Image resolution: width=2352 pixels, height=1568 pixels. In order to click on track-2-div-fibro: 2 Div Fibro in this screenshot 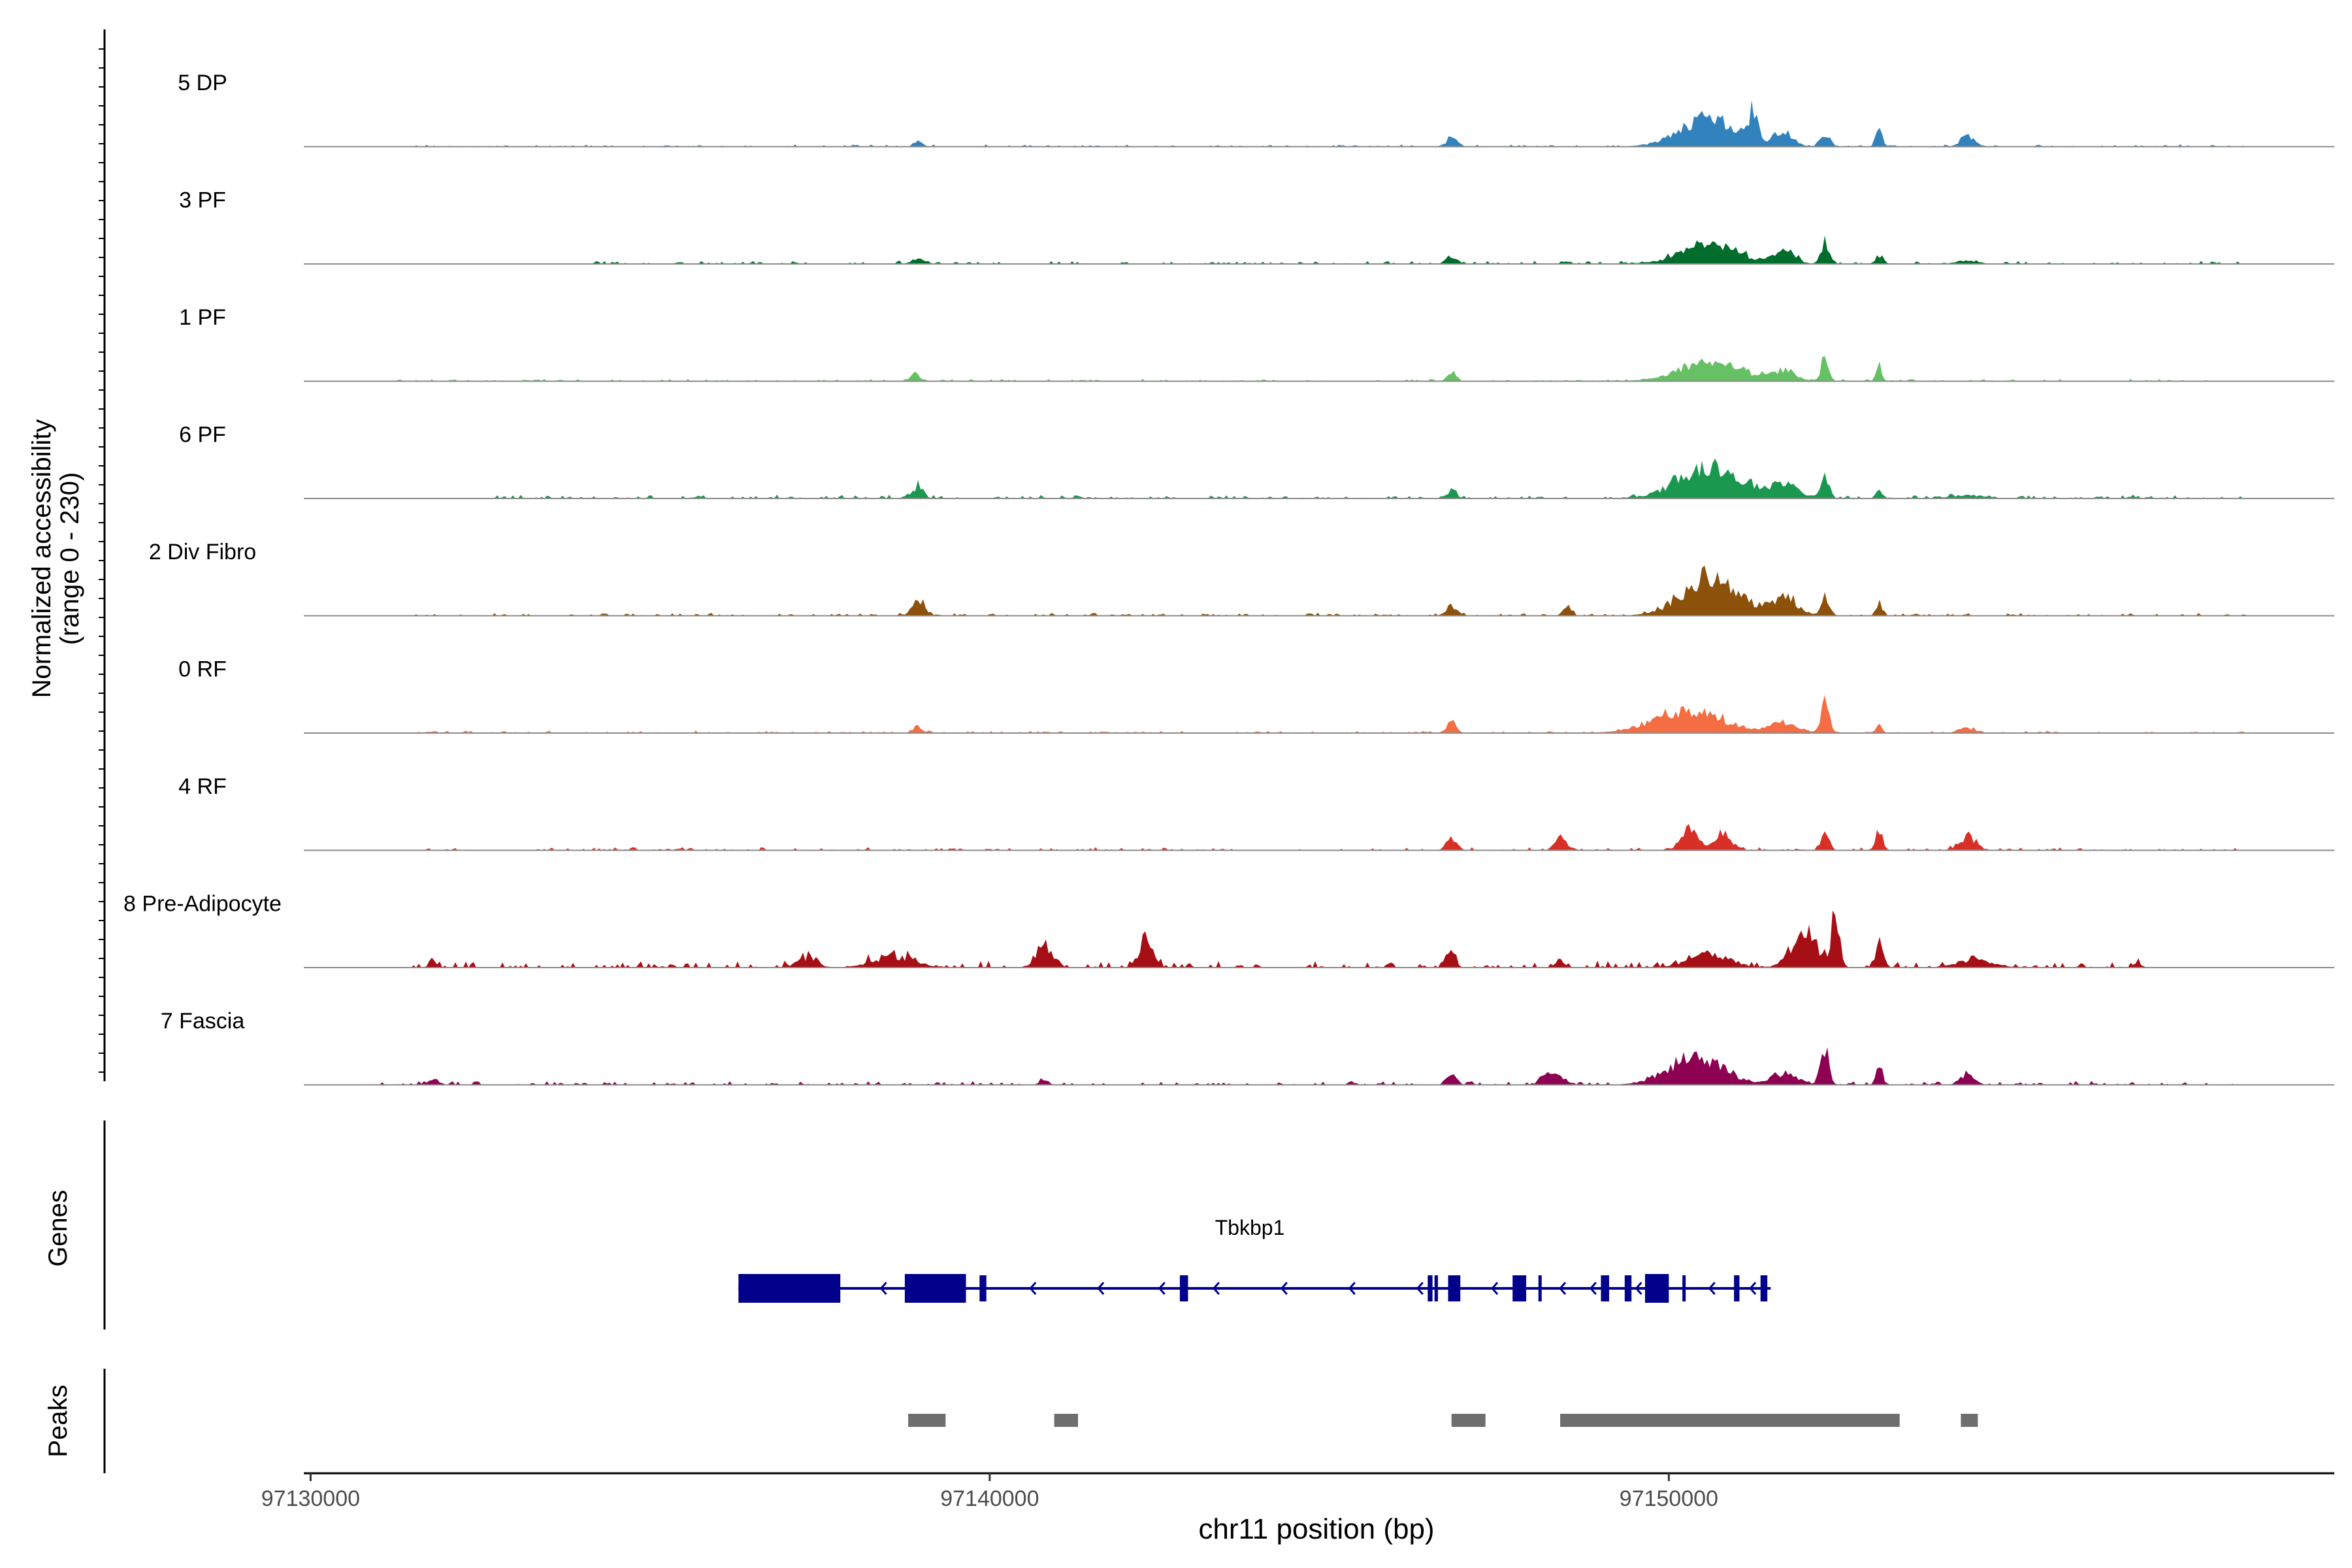, I will do `click(1241, 578)`.